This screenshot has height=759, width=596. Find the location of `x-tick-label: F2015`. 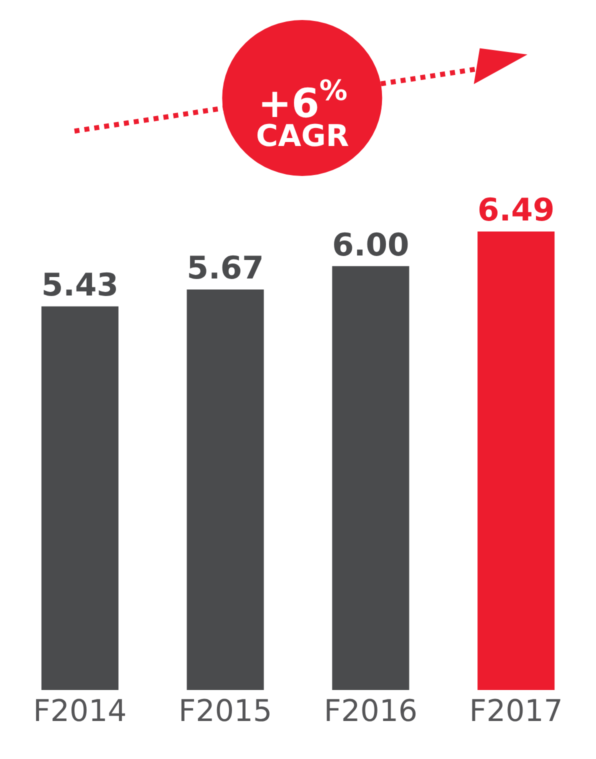

x-tick-label: F2015 is located at coordinates (225, 711).